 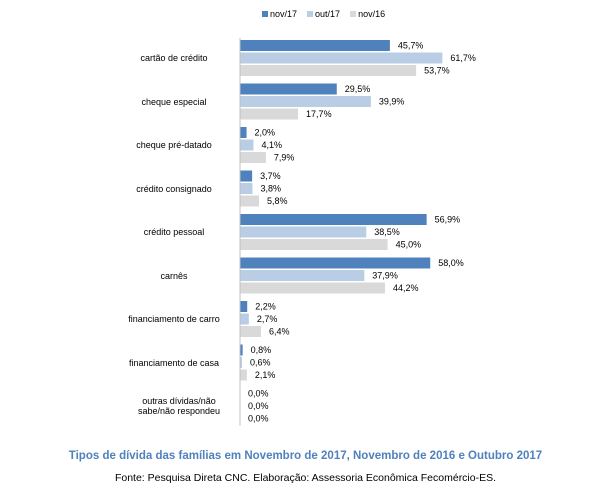 What do you see at coordinates (277, 201) in the screenshot?
I see `value-label: 5,8%` at bounding box center [277, 201].